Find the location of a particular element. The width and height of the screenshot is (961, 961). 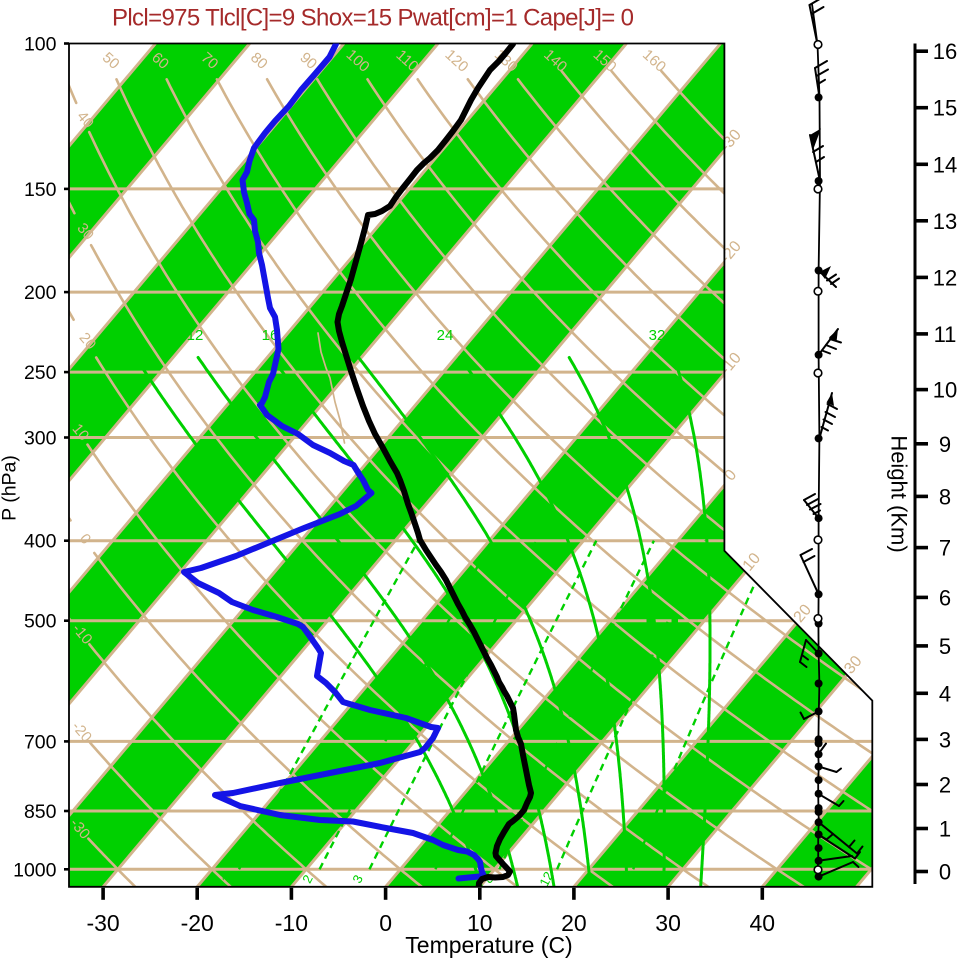

svg-text: 300 is located at coordinates (40, 439).